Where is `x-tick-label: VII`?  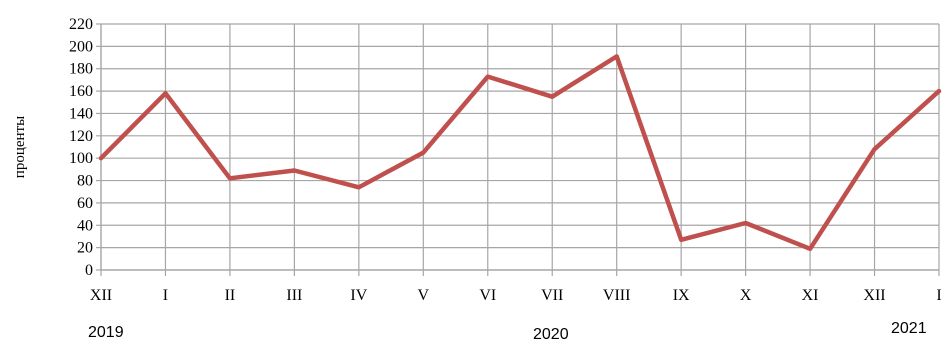
x-tick-label: VII is located at coordinates (552, 295).